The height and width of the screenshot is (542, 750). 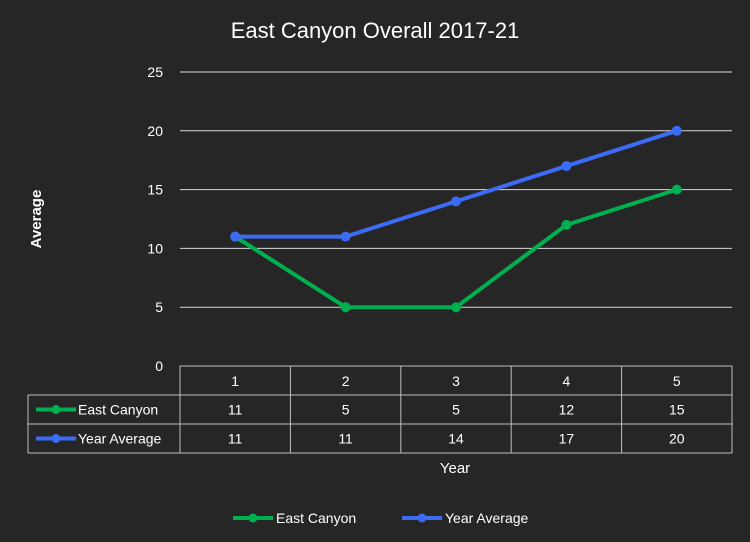 What do you see at coordinates (36, 219) in the screenshot?
I see `y-axis-label: Average` at bounding box center [36, 219].